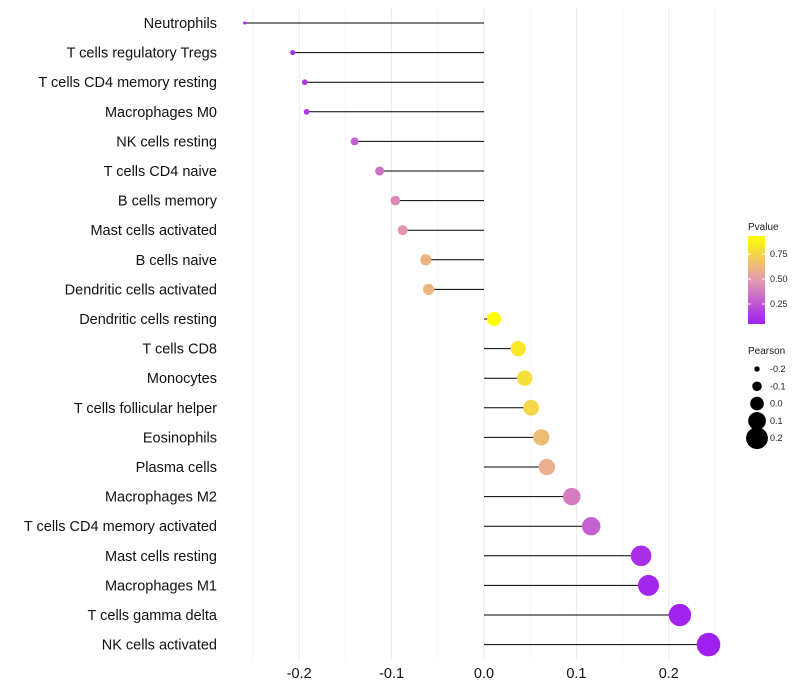  Describe the element at coordinates (168, 202) in the screenshot. I see `y-tick-label: B cells memory` at that location.